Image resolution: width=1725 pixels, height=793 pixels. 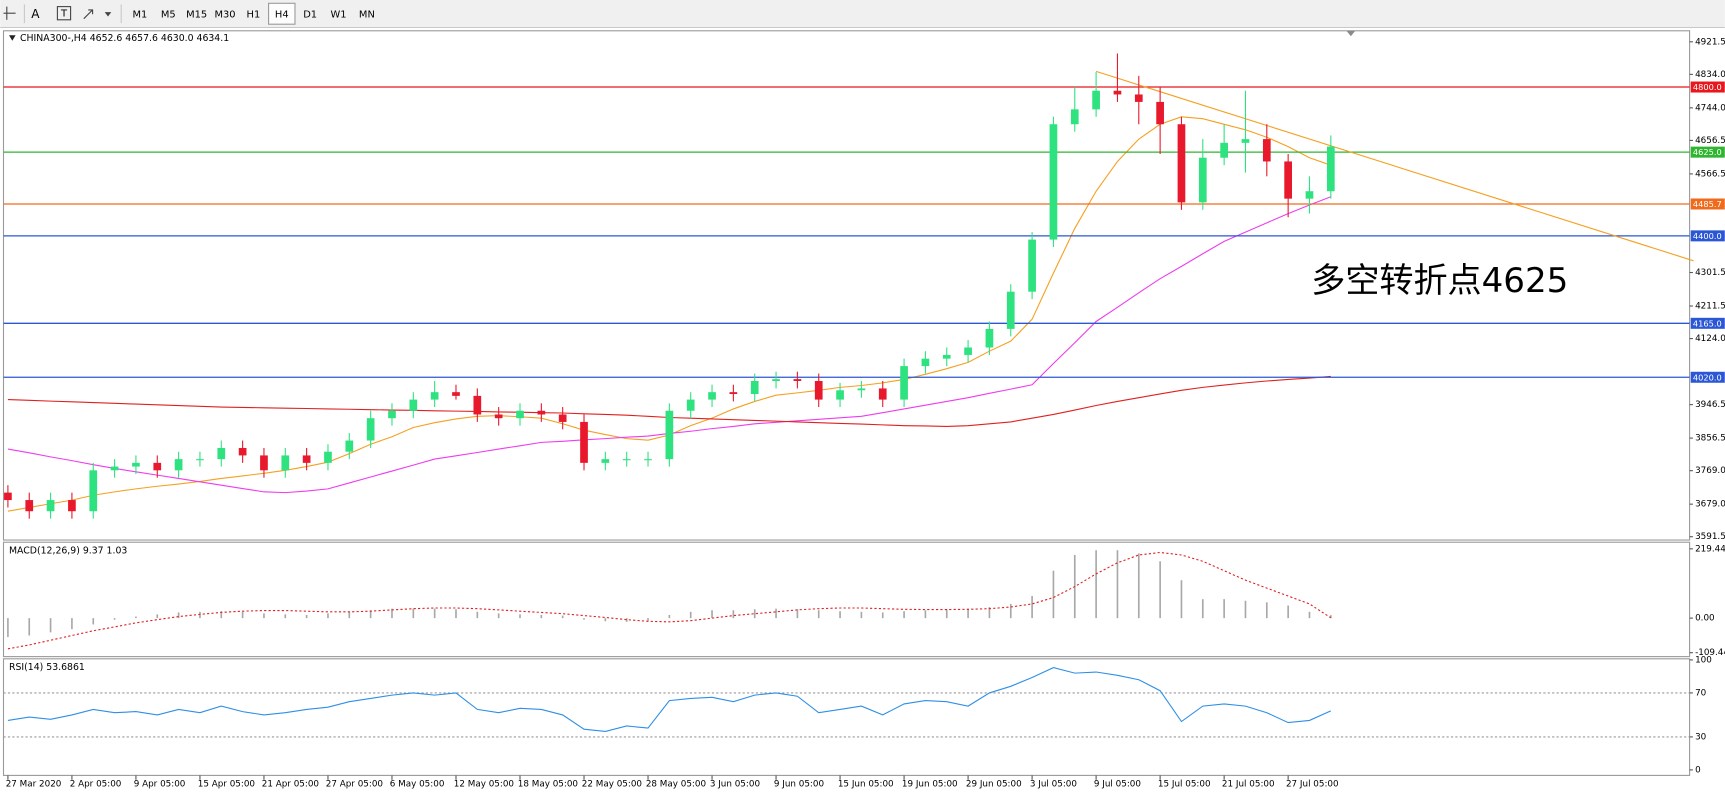 I want to click on y-tick-label: 4301.5, so click(x=1710, y=273).